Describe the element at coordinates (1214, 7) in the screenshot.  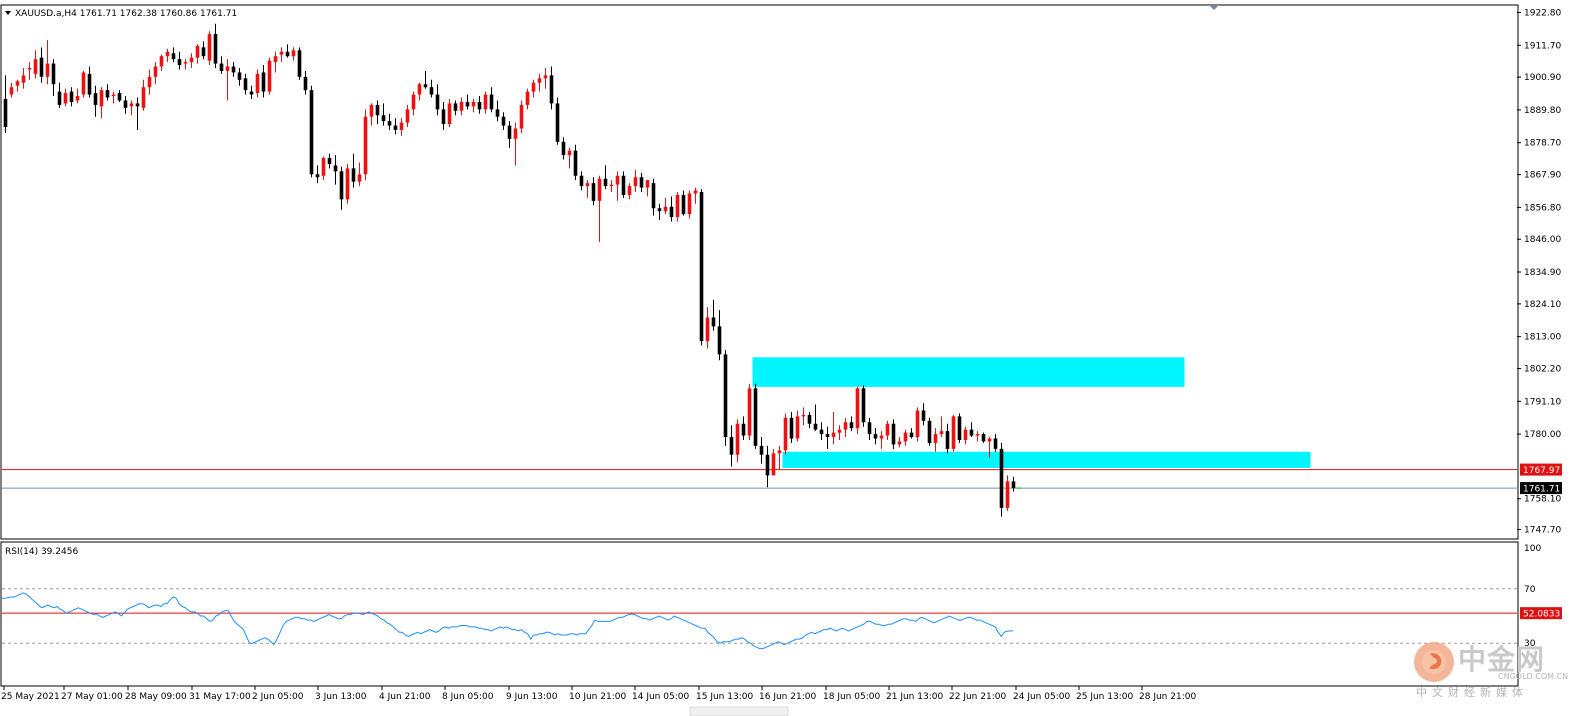
I see `chart-shift-marker-icon` at that location.